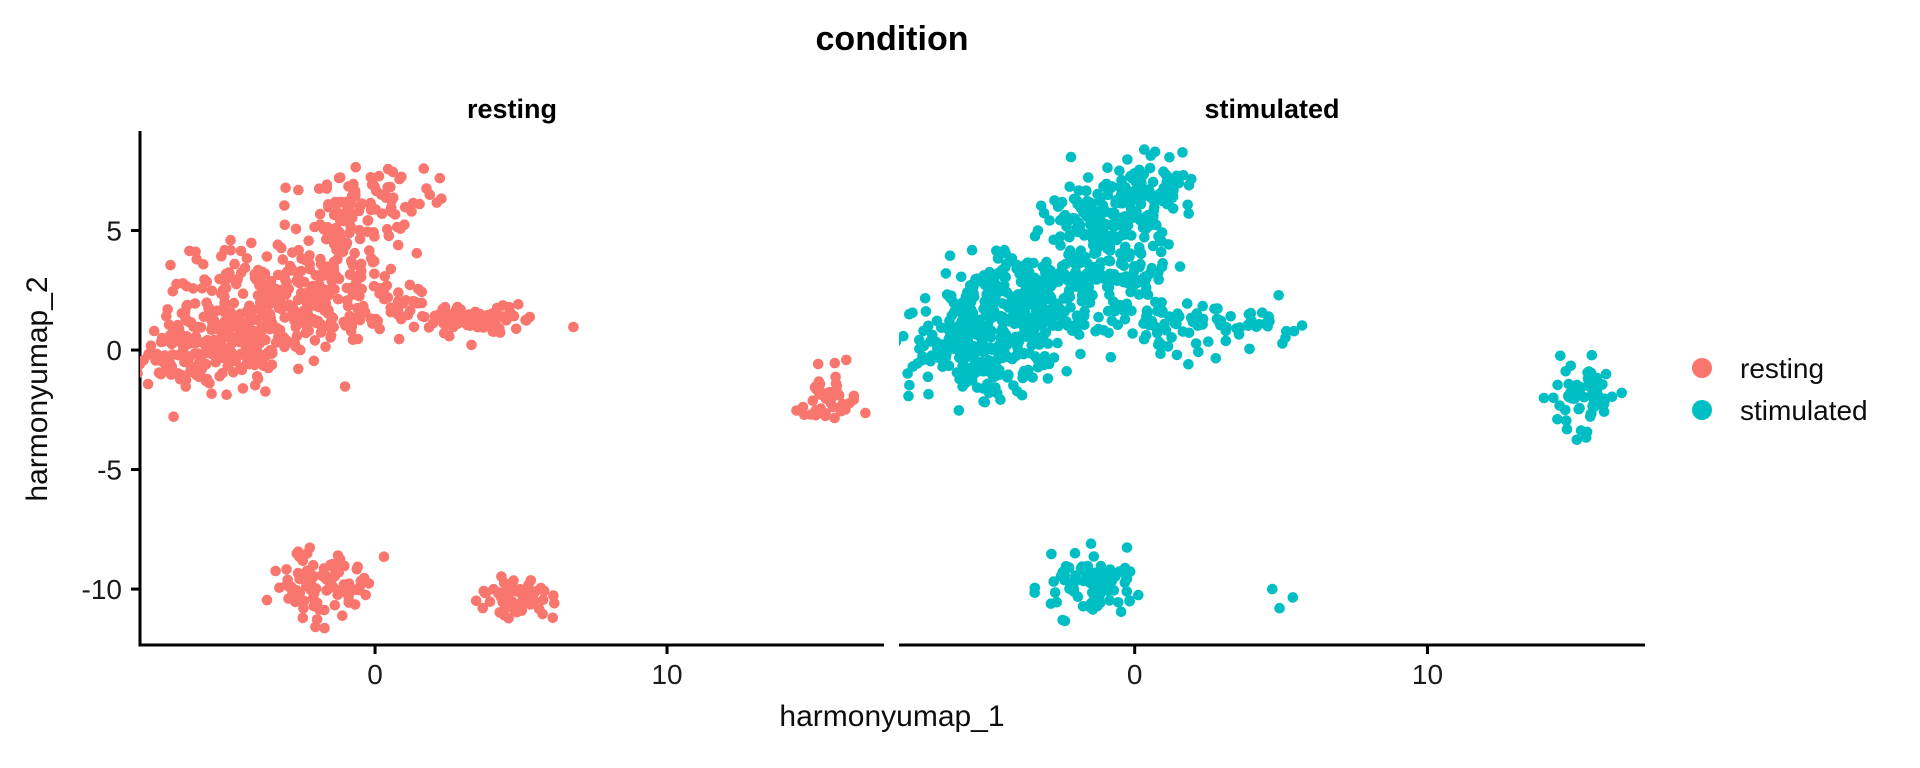  I want to click on x-tick-label: 10, so click(1427, 674).